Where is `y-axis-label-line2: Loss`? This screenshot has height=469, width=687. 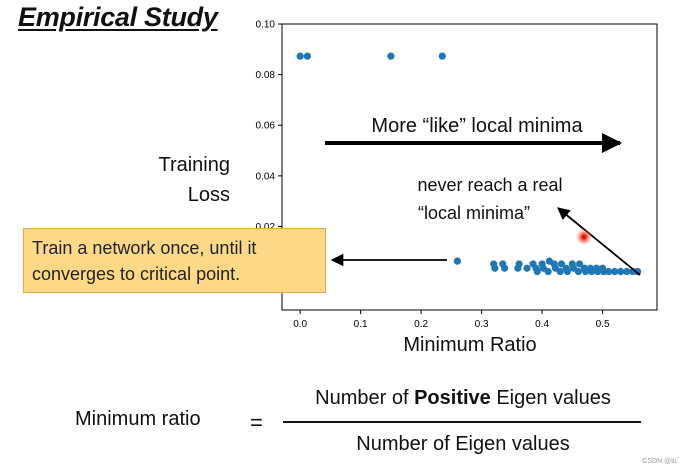 y-axis-label-line2: Loss is located at coordinates (208, 195).